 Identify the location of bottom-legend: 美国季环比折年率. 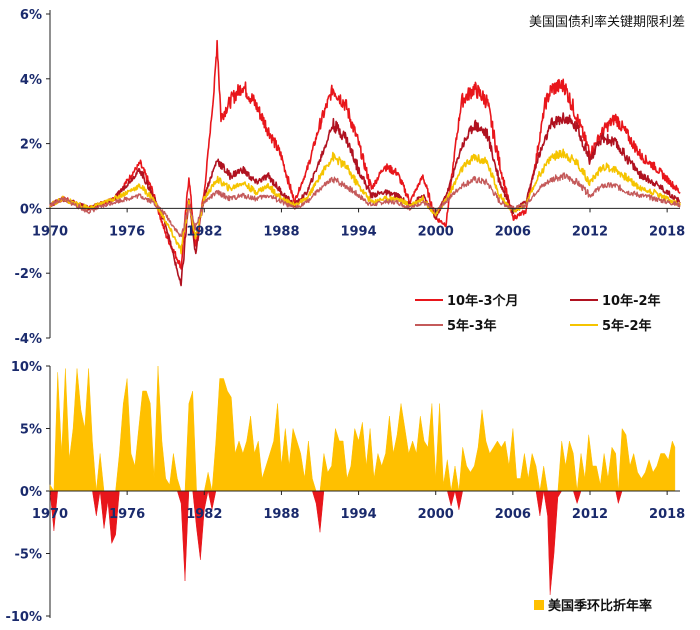
(593, 606).